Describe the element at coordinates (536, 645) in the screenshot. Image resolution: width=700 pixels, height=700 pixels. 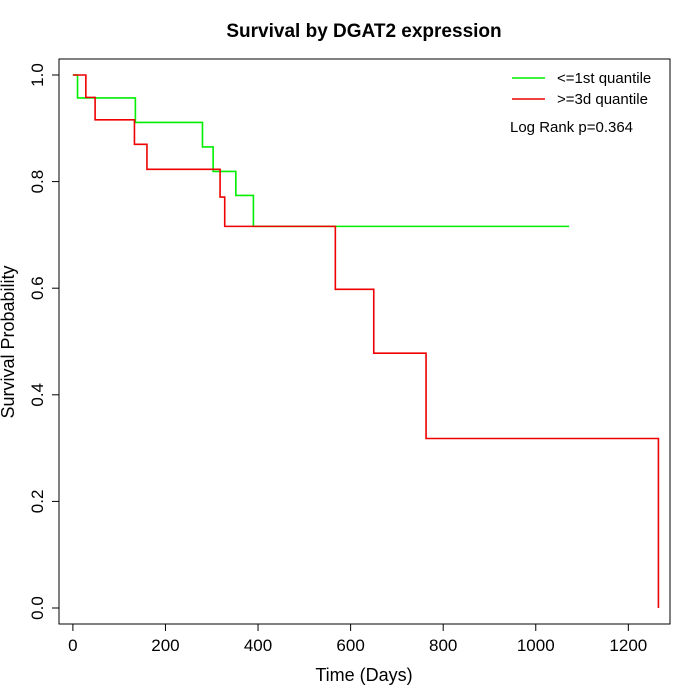
I see `x-tick-label: 1000` at that location.